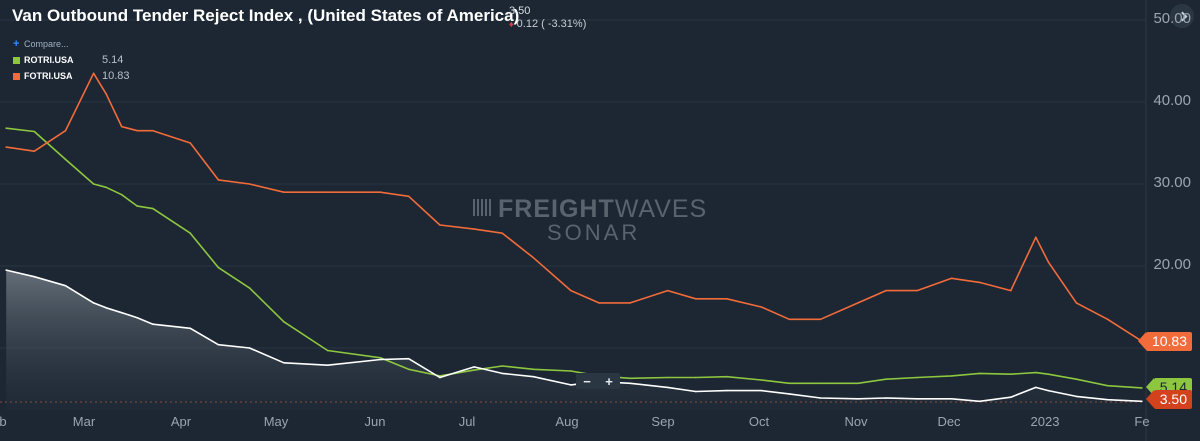 This screenshot has height=441, width=1200. I want to click on legend-symbol: FOTRI.USA, so click(48, 76).